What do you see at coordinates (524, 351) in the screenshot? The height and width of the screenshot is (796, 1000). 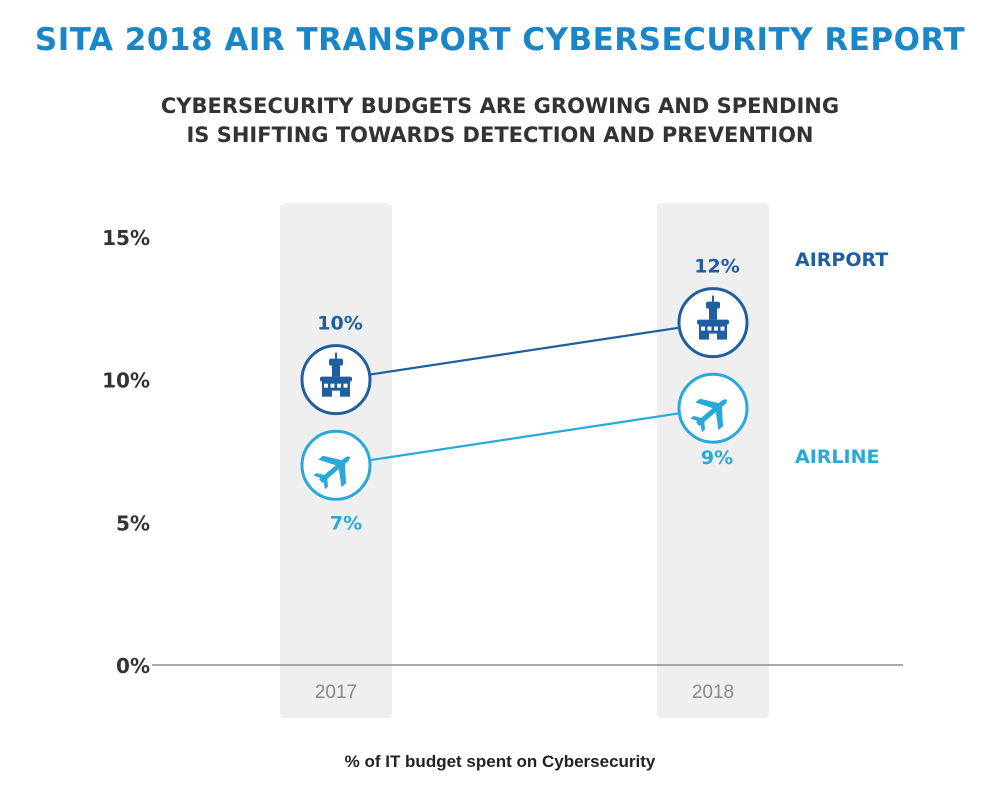 I see `series-line-airport` at bounding box center [524, 351].